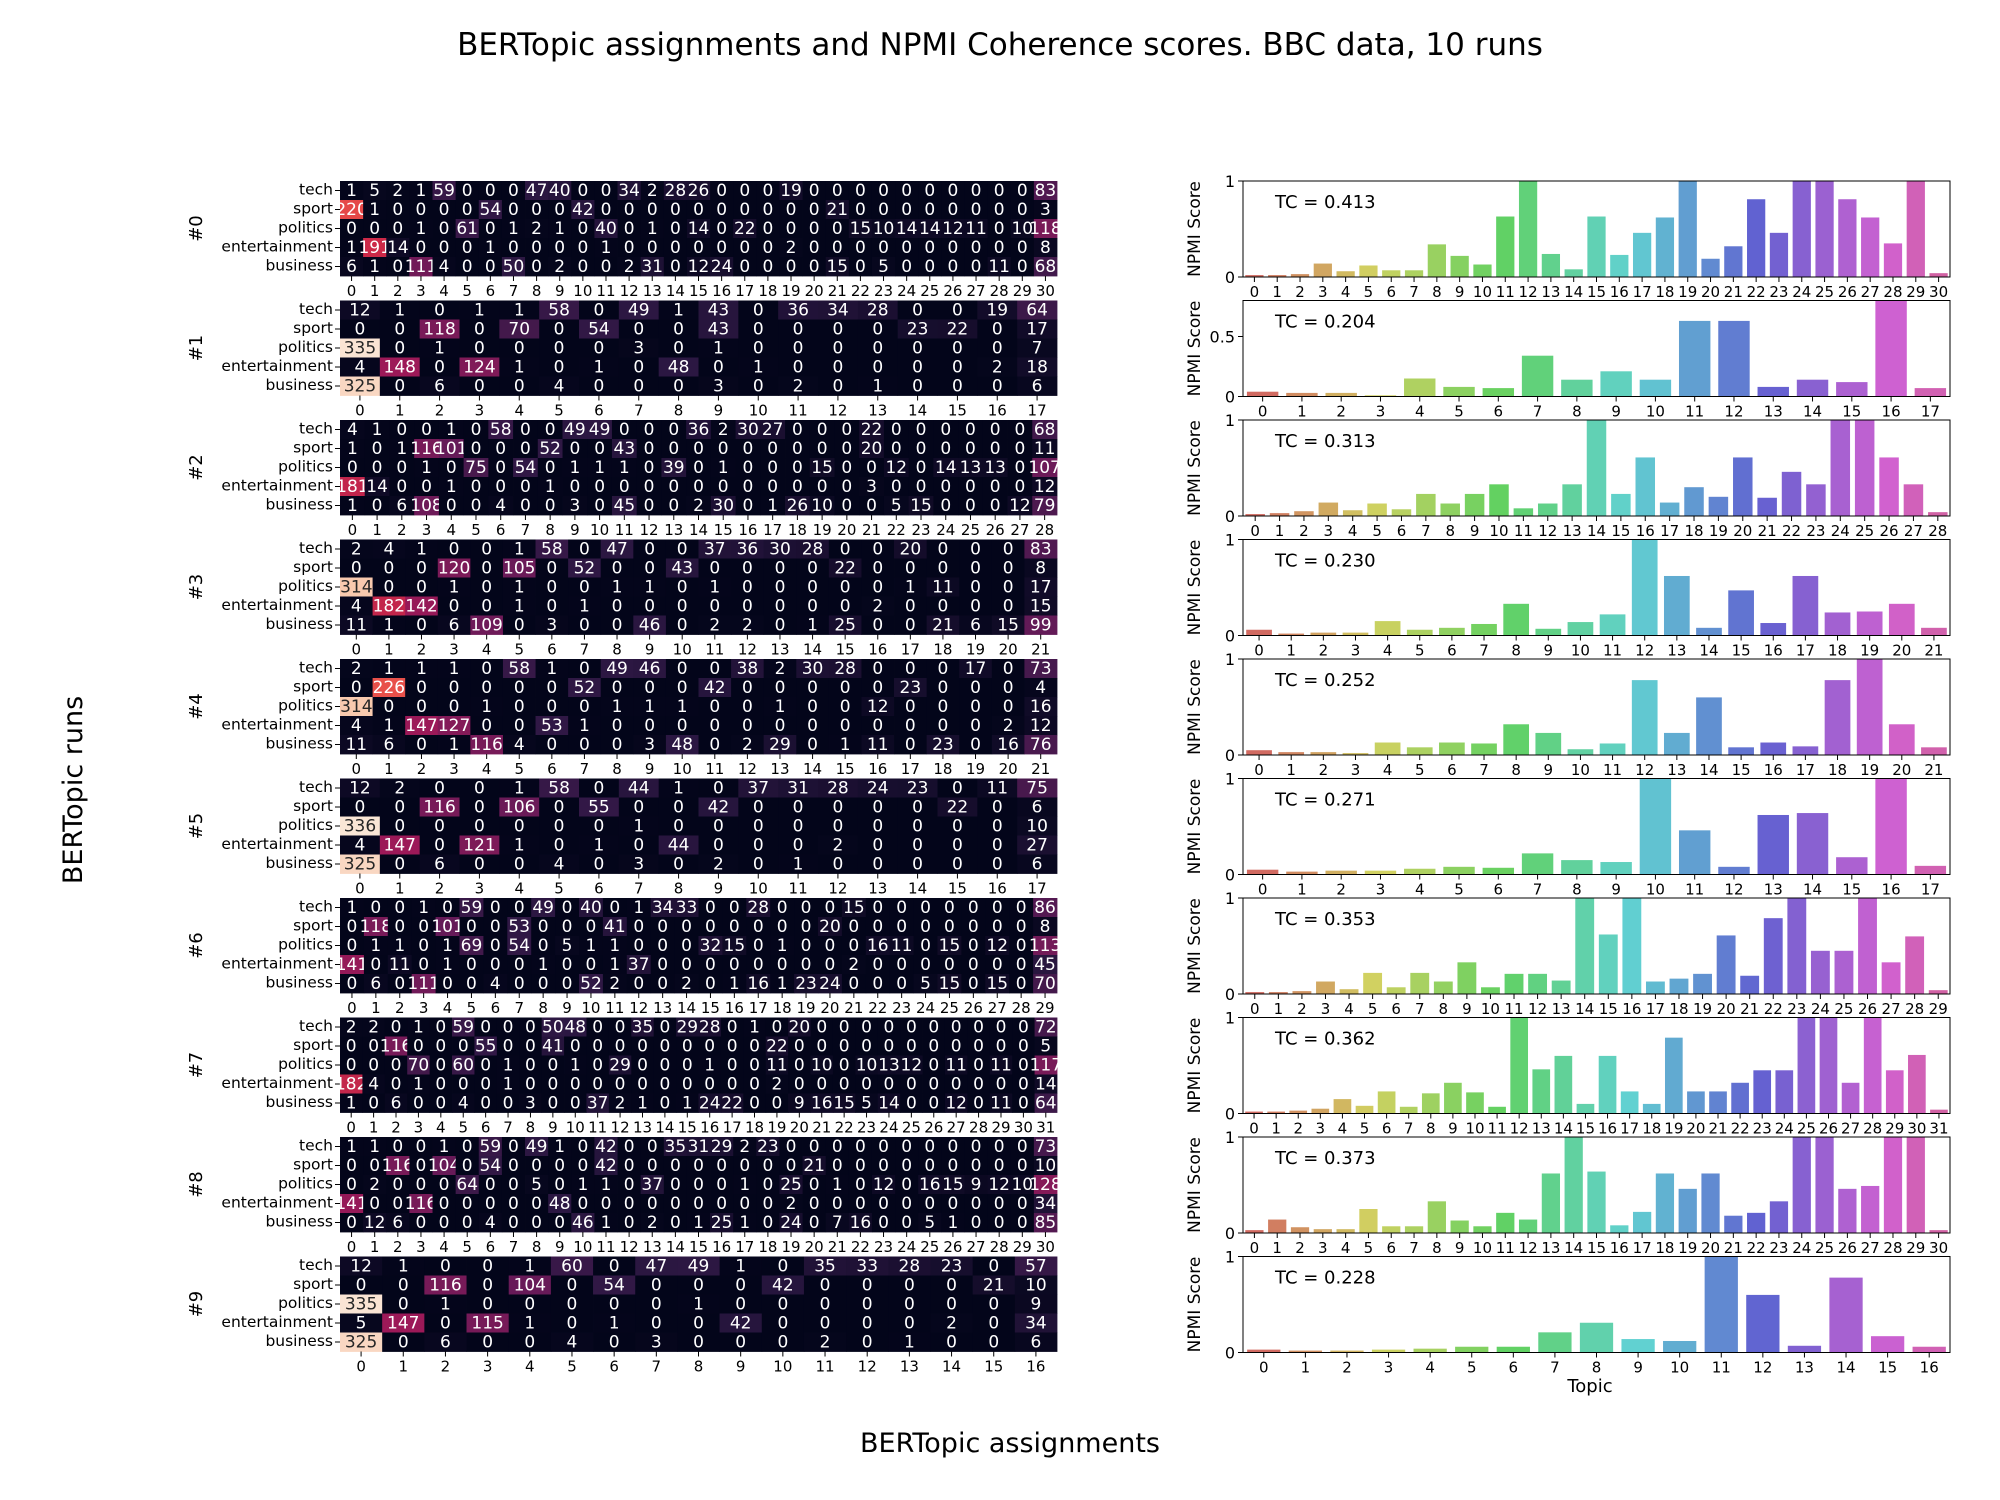 The width and height of the screenshot is (2000, 1500). What do you see at coordinates (606, 229) in the screenshot?
I see `cell-value: 40` at bounding box center [606, 229].